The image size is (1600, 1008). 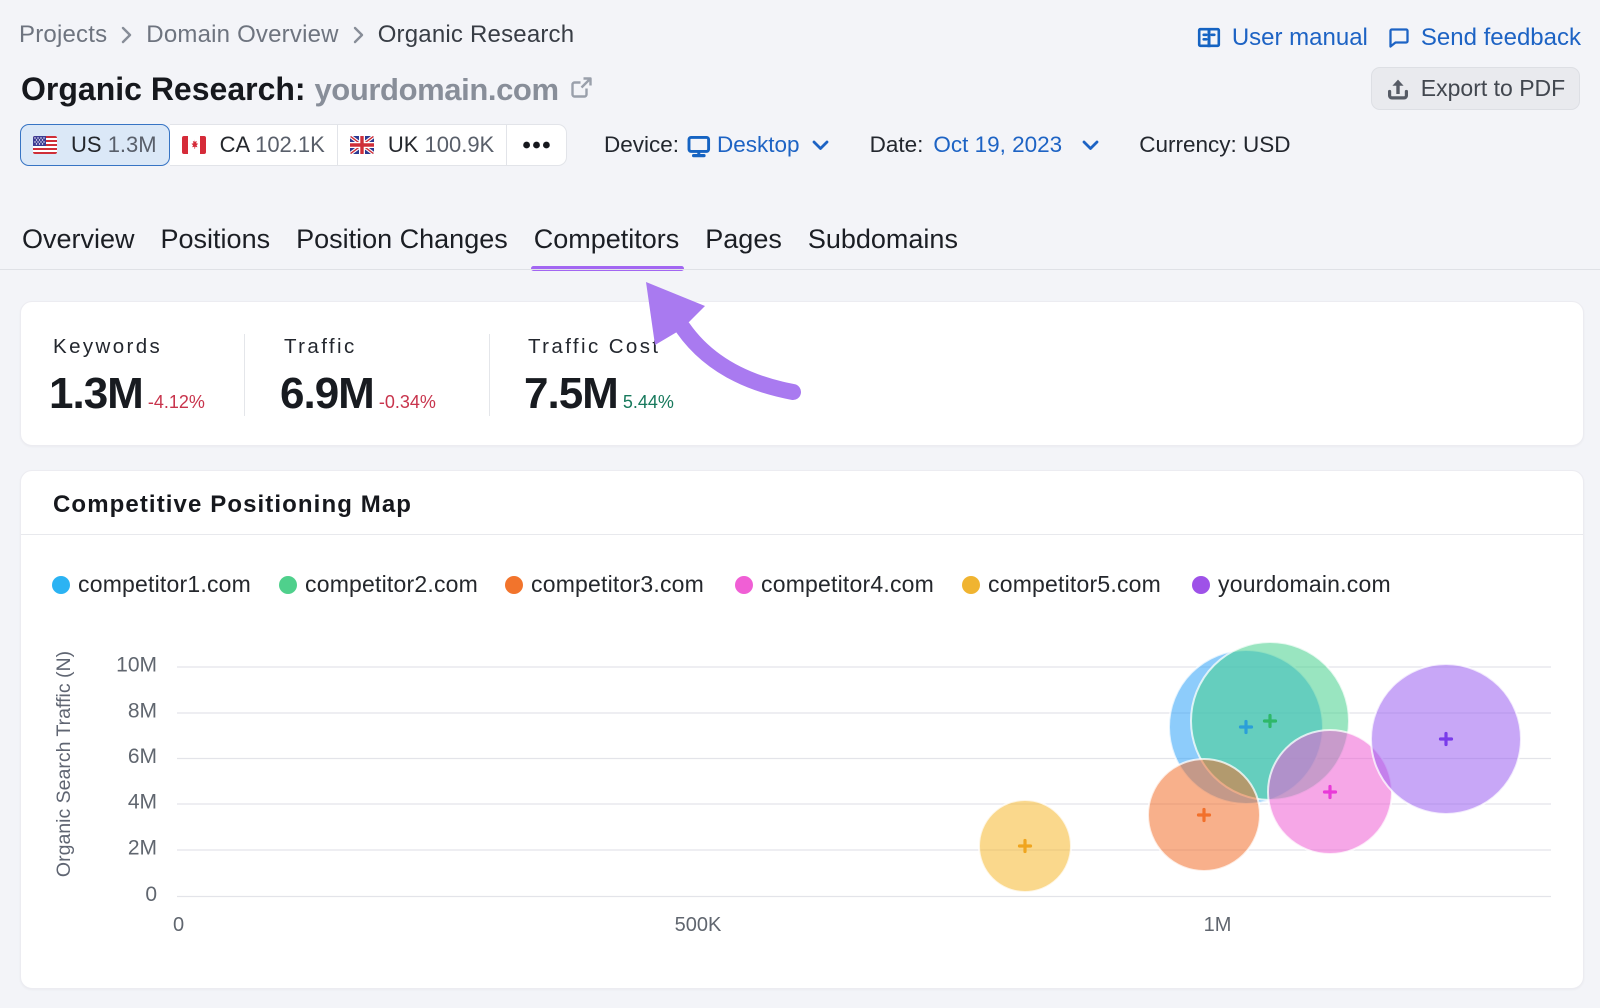 What do you see at coordinates (142, 848) in the screenshot?
I see `svg-text: 2M` at bounding box center [142, 848].